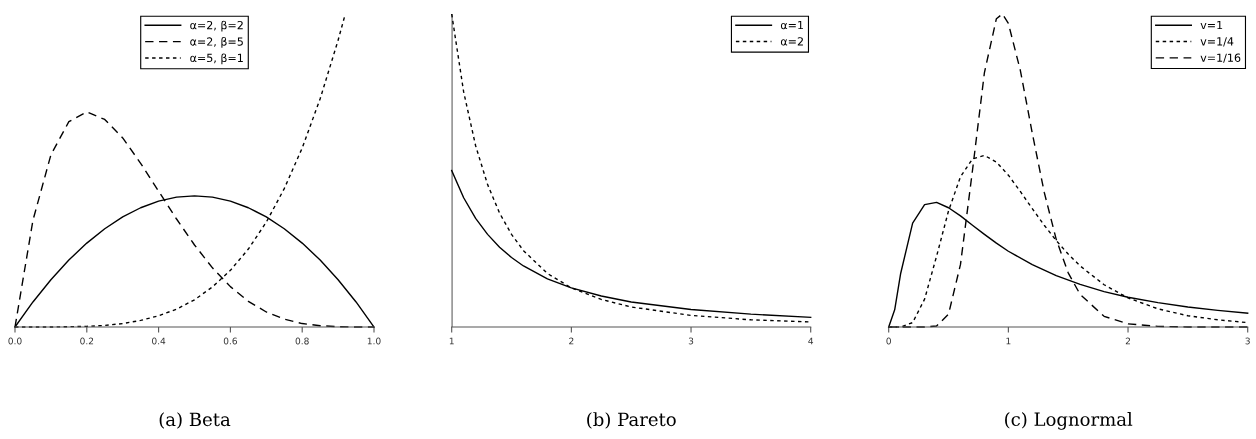 The height and width of the screenshot is (439, 1256). I want to click on legend-label: α=5, β=1, so click(216, 59).